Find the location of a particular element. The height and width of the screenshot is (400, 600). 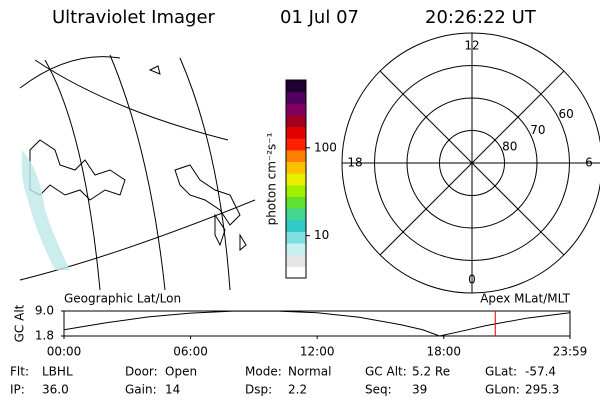

x-tick-label: 12:00 is located at coordinates (317, 352).